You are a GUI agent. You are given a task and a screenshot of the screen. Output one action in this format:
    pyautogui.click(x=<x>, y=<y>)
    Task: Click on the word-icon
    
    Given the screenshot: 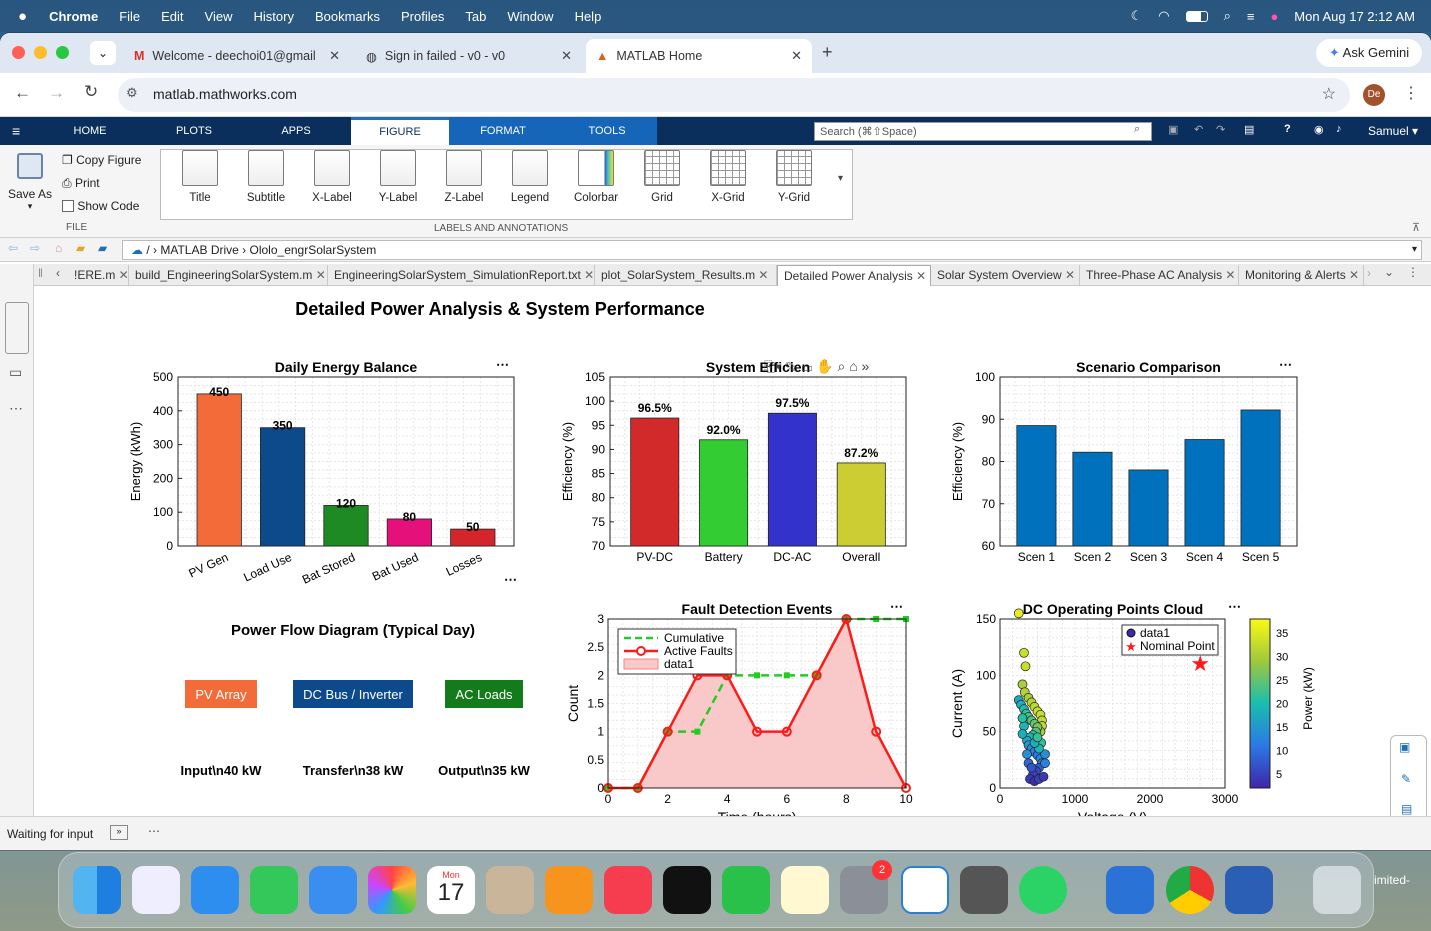 What is the action you would take?
    pyautogui.click(x=1249, y=890)
    